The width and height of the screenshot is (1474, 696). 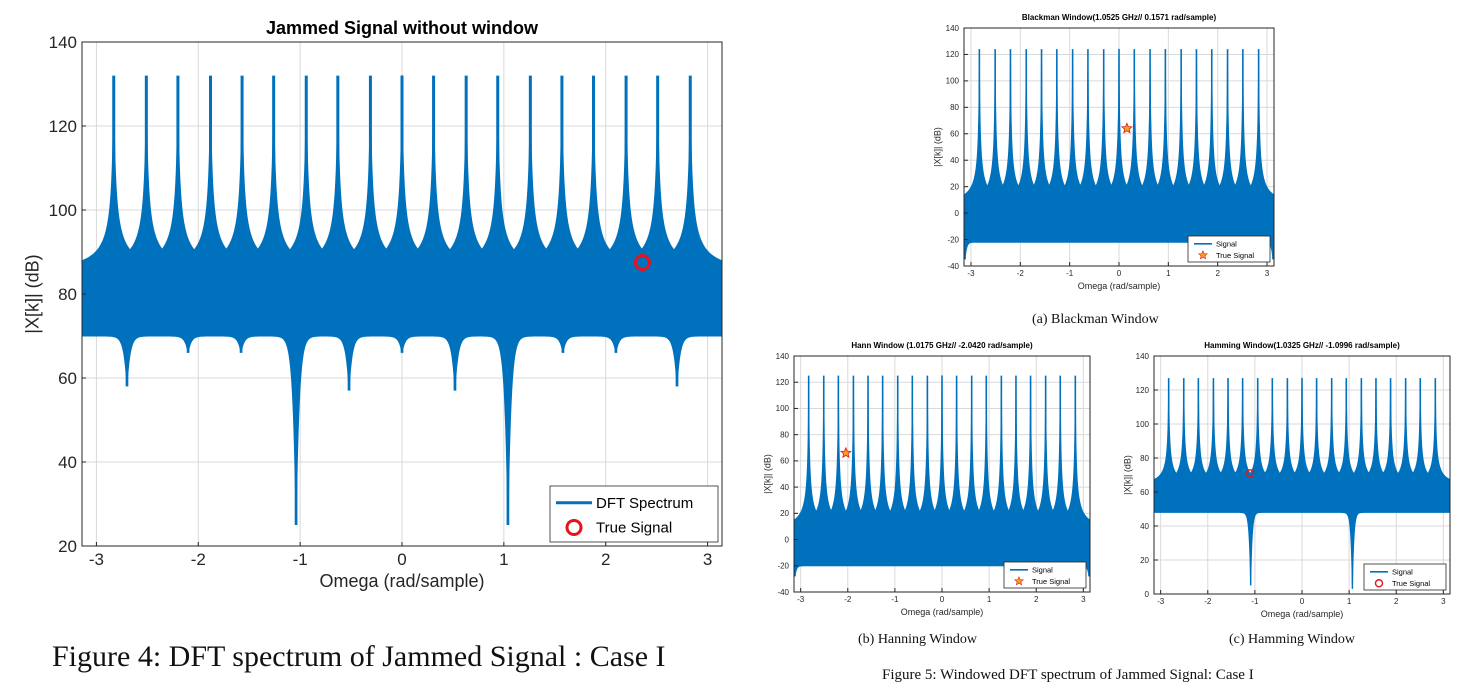 What do you see at coordinates (402, 28) in the screenshot?
I see `chart-title: Jammed Signal without window` at bounding box center [402, 28].